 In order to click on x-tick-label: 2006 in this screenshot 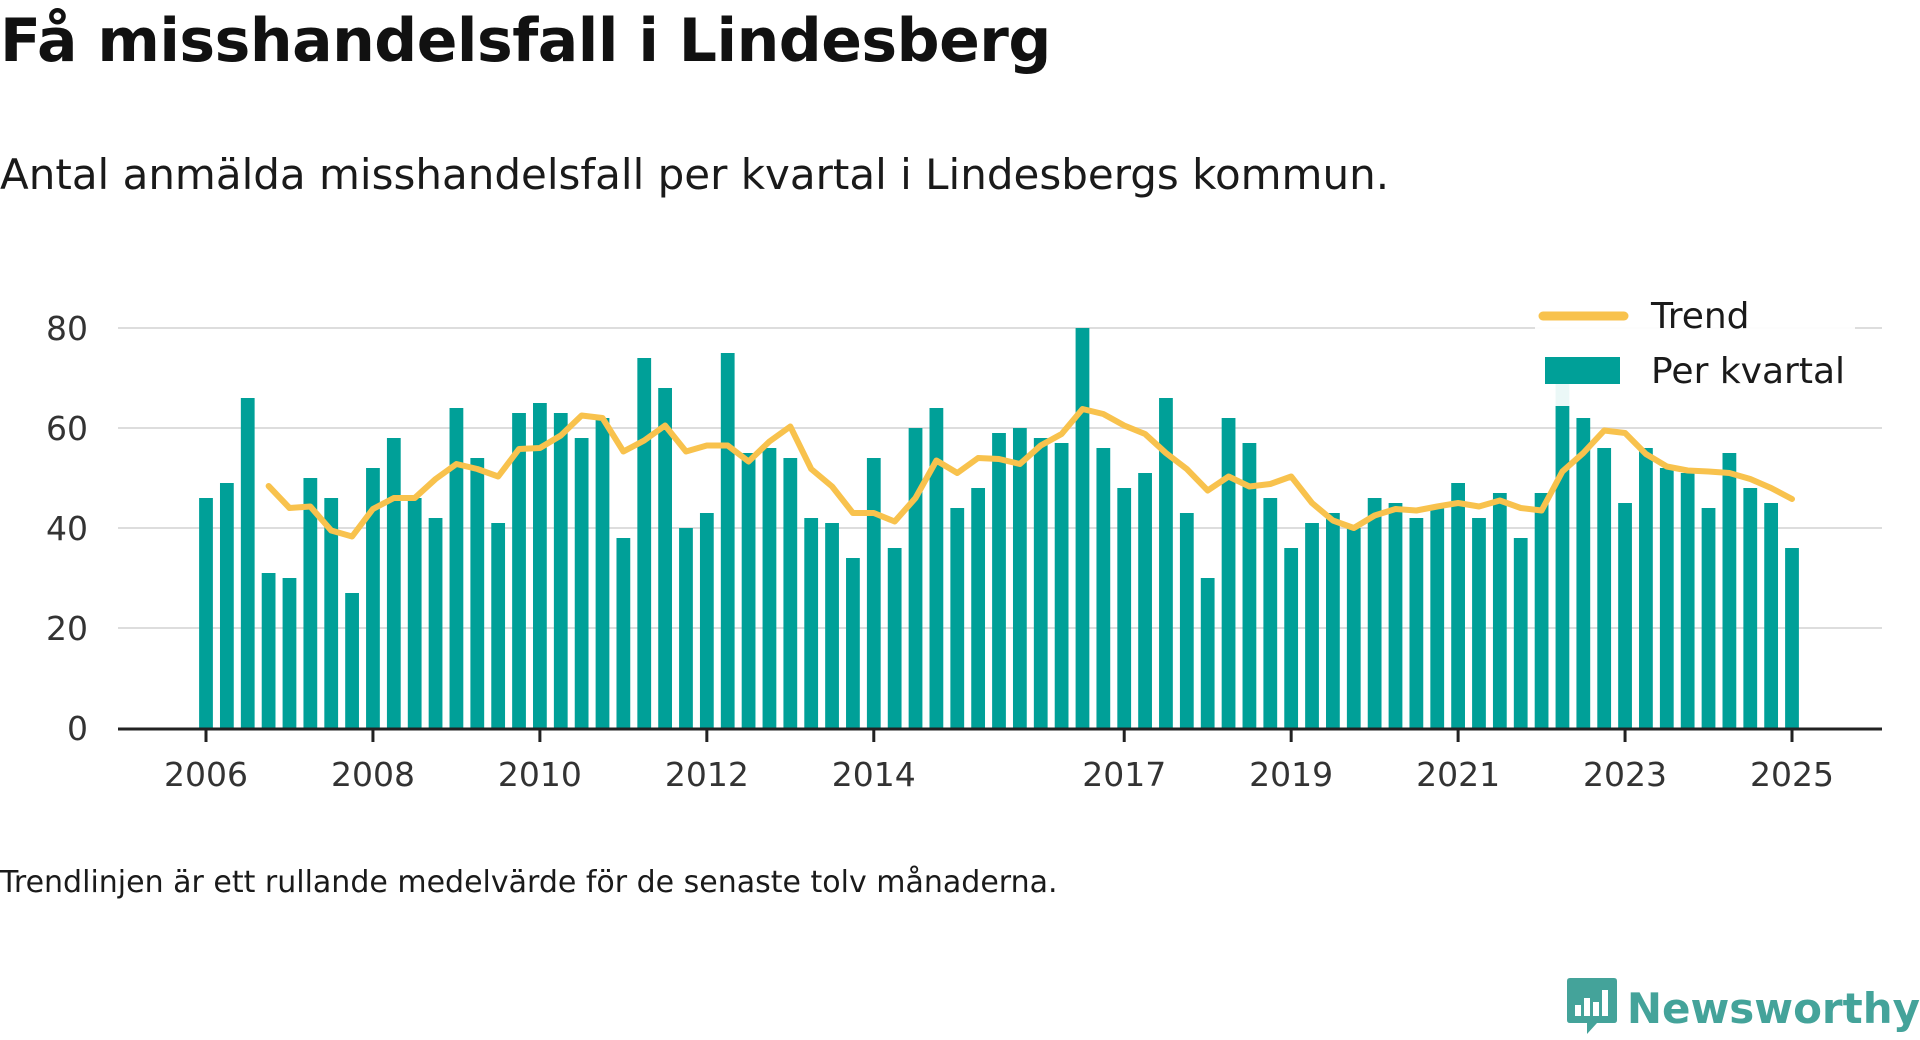, I will do `click(206, 774)`.